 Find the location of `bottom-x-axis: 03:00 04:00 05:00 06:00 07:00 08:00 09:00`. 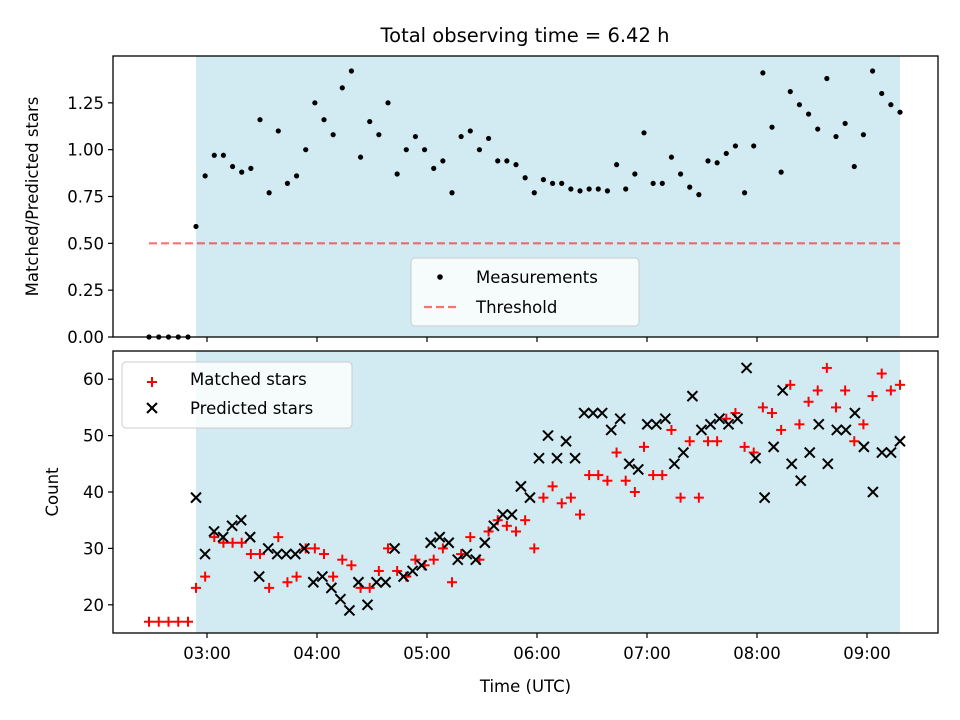

bottom-x-axis: 03:00 04:00 05:00 06:00 07:00 08:00 09:00 is located at coordinates (537, 648).